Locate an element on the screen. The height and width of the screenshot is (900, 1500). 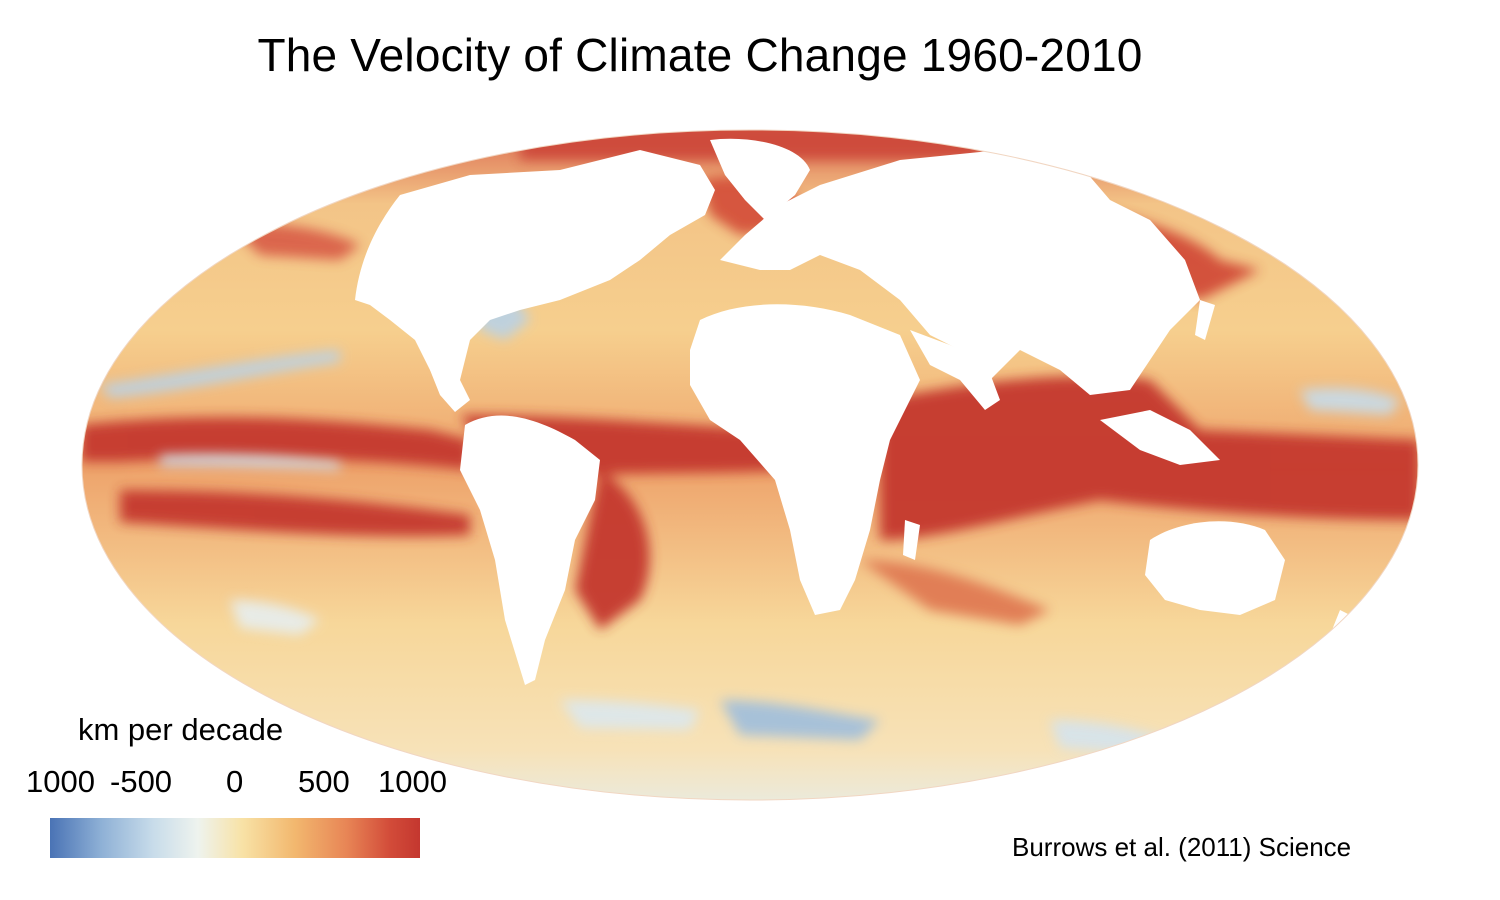
legend-title: km per decade is located at coordinates (181, 729).